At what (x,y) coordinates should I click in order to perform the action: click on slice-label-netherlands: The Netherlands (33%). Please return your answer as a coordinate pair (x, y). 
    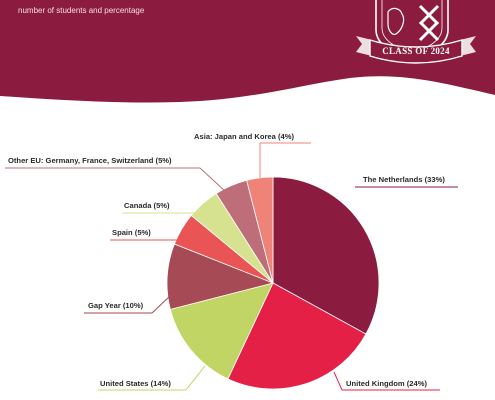
    Looking at the image, I should click on (404, 179).